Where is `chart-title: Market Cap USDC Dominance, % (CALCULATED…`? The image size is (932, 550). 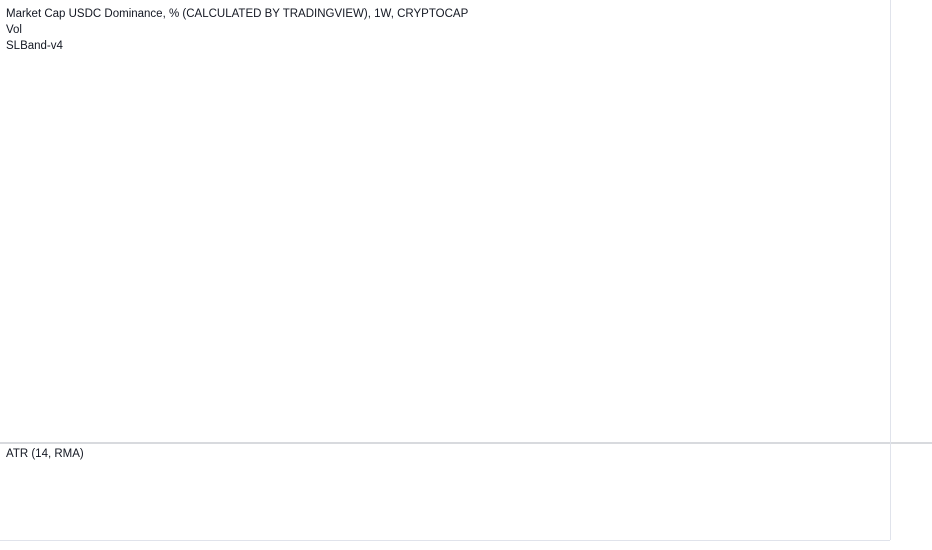 chart-title: Market Cap USDC Dominance, % (CALCULATED… is located at coordinates (237, 14).